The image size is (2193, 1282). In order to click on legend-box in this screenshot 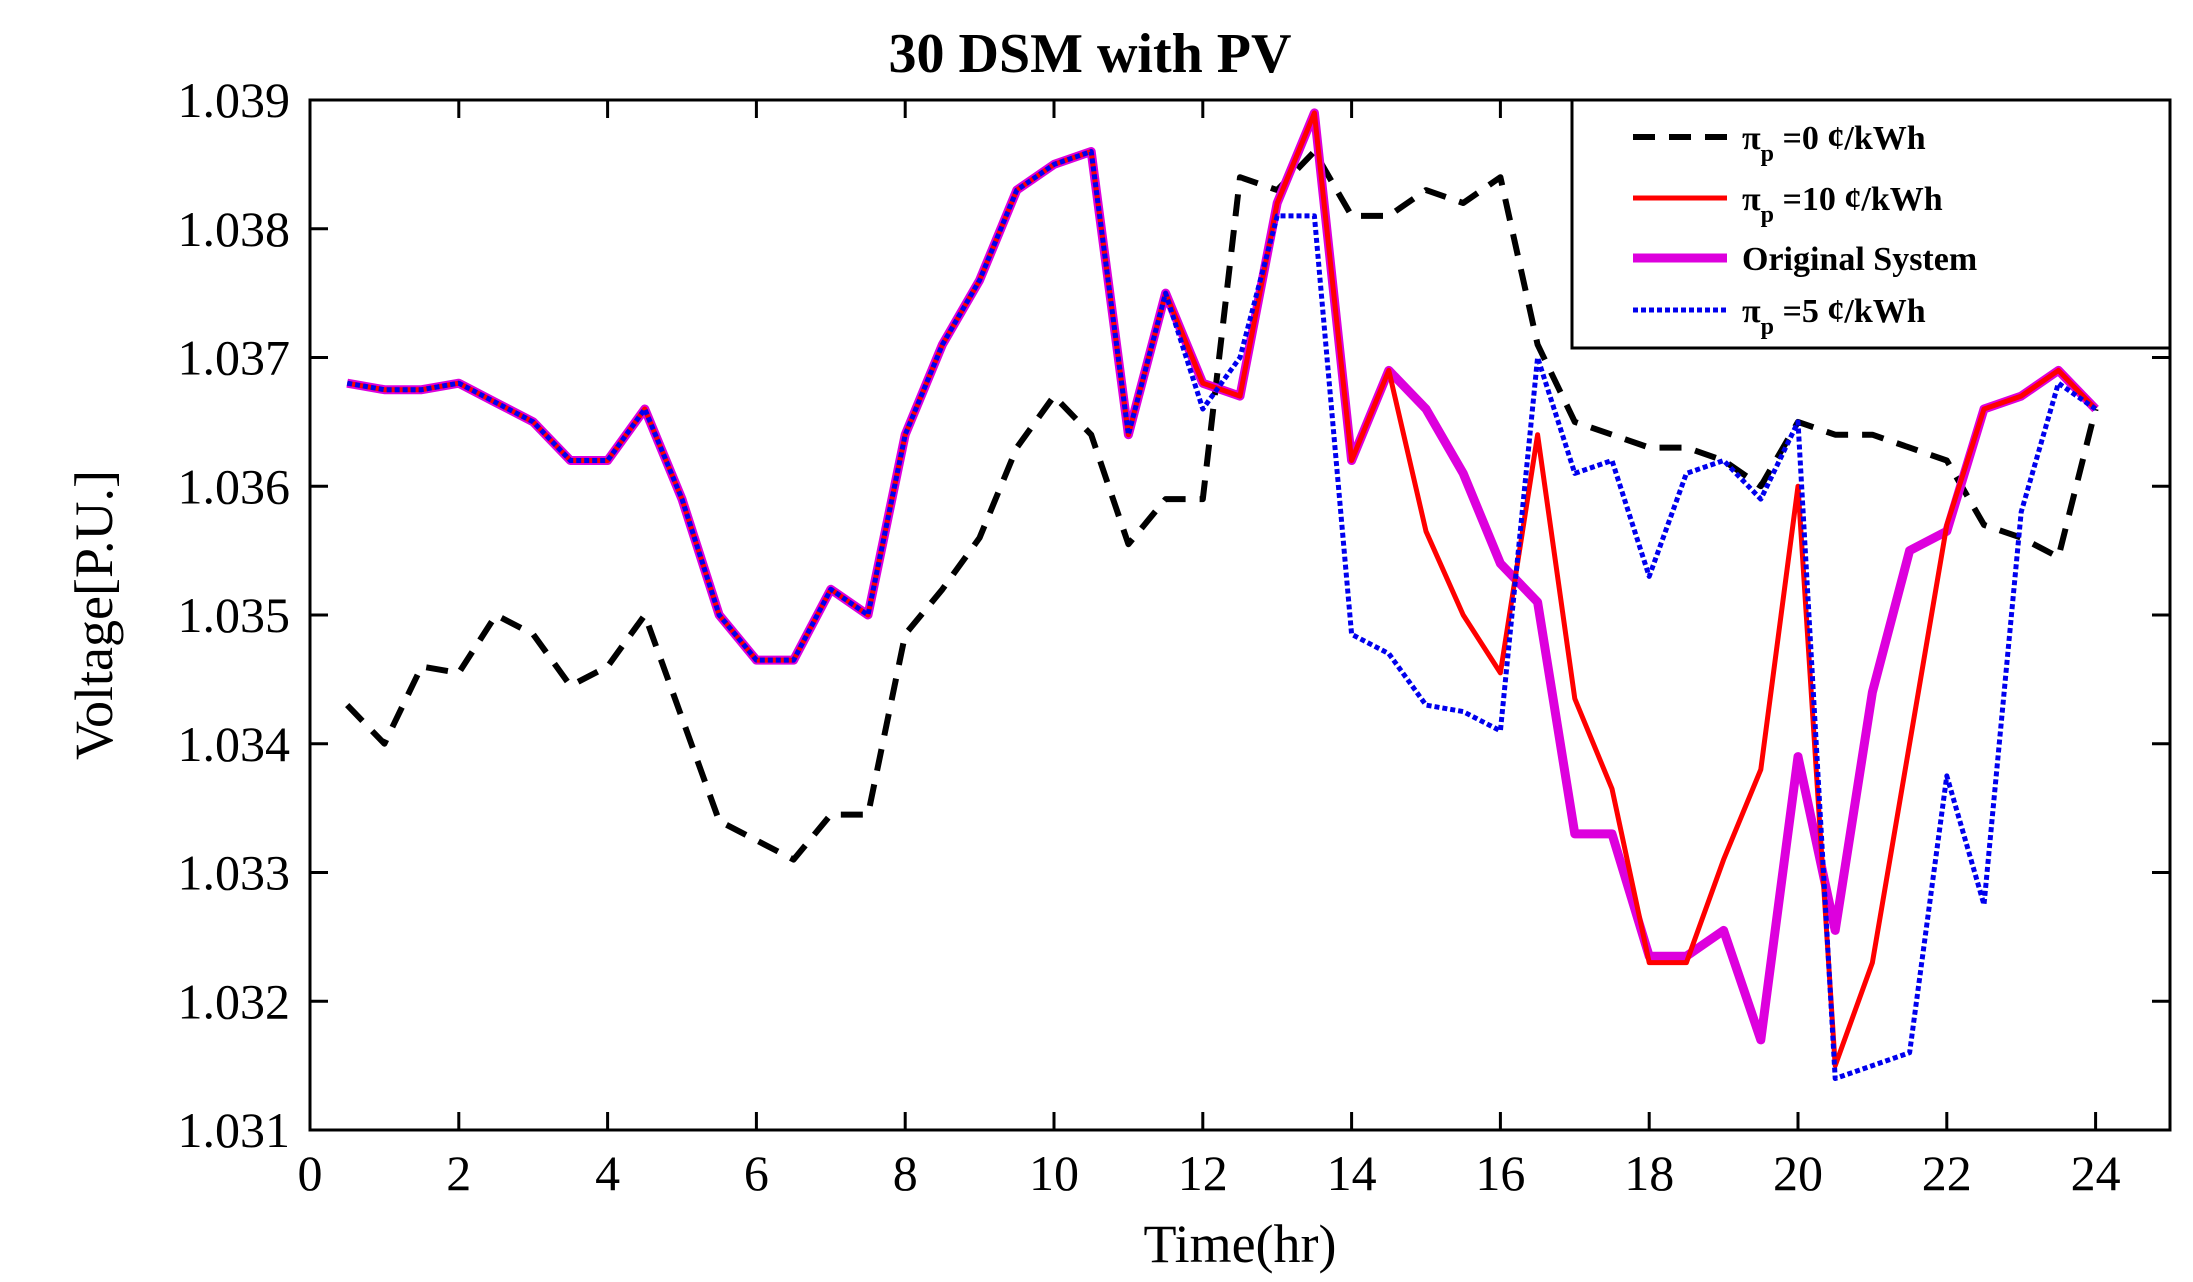, I will do `click(1871, 224)`.